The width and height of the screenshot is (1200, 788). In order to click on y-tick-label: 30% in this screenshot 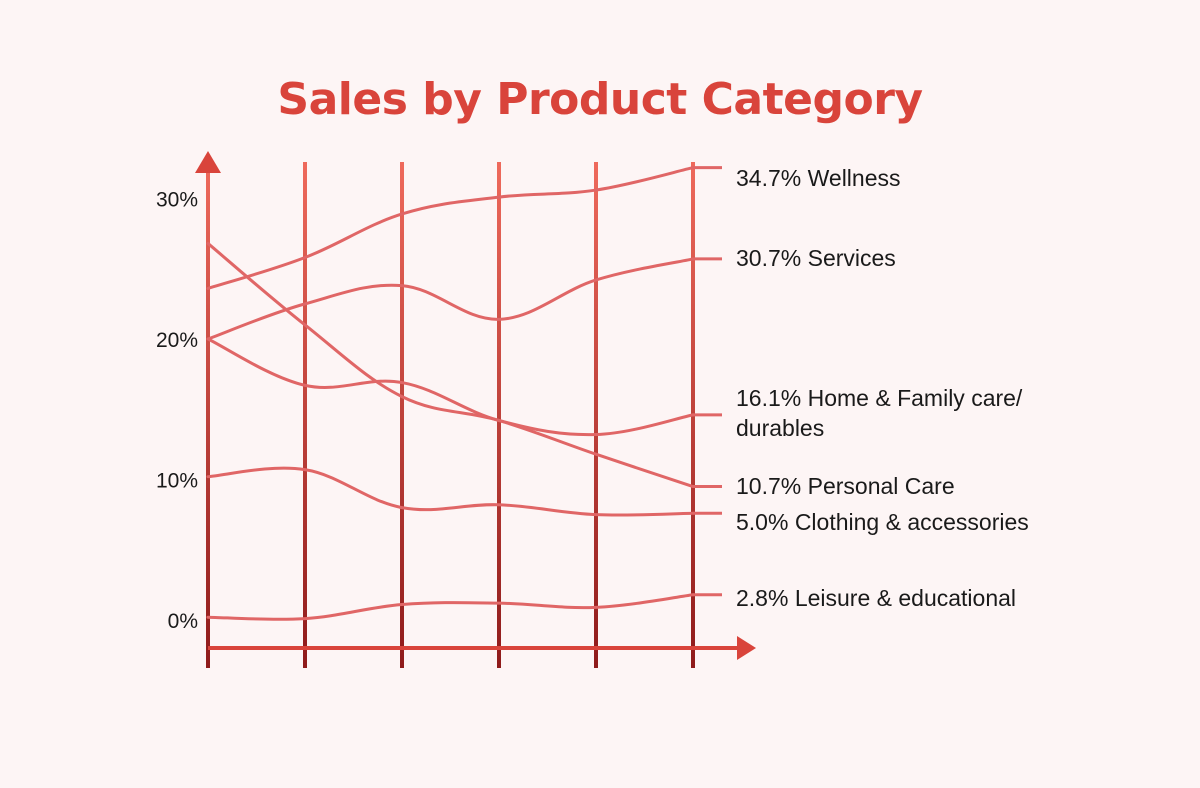, I will do `click(177, 200)`.